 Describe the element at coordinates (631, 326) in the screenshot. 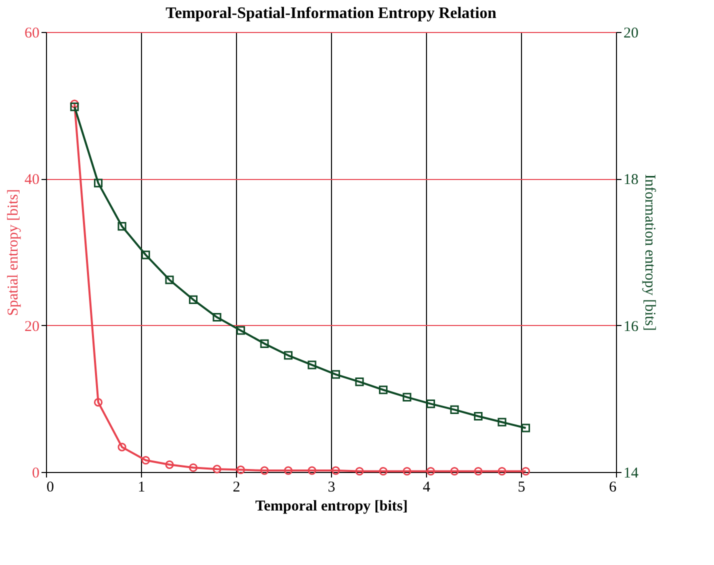

I see `y2-tick-label: 16` at that location.